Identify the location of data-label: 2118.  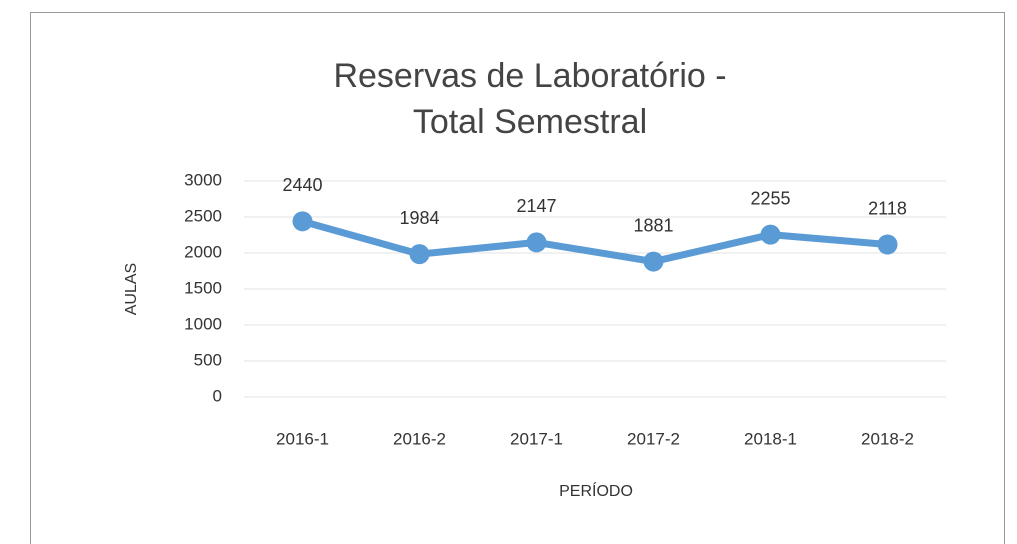
(887, 208).